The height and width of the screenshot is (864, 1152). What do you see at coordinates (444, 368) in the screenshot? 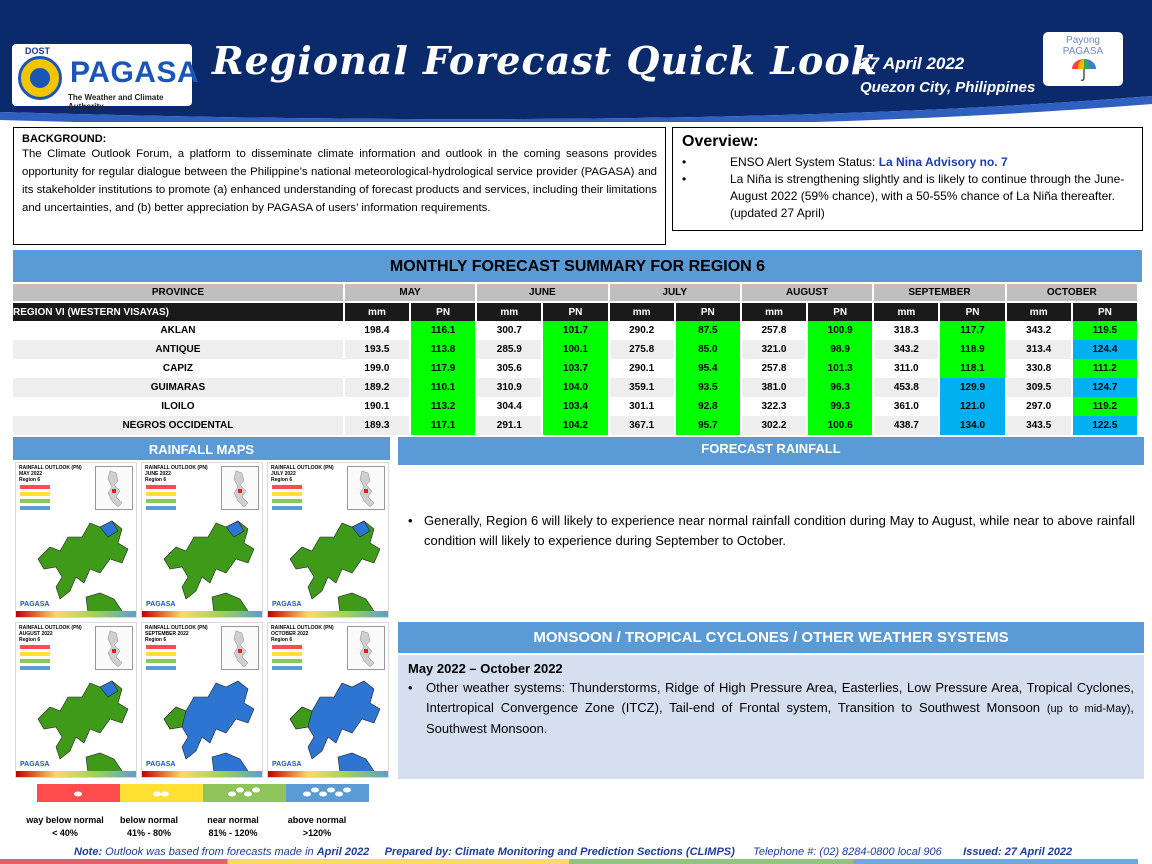
I see `pn-cell: 117.9` at bounding box center [444, 368].